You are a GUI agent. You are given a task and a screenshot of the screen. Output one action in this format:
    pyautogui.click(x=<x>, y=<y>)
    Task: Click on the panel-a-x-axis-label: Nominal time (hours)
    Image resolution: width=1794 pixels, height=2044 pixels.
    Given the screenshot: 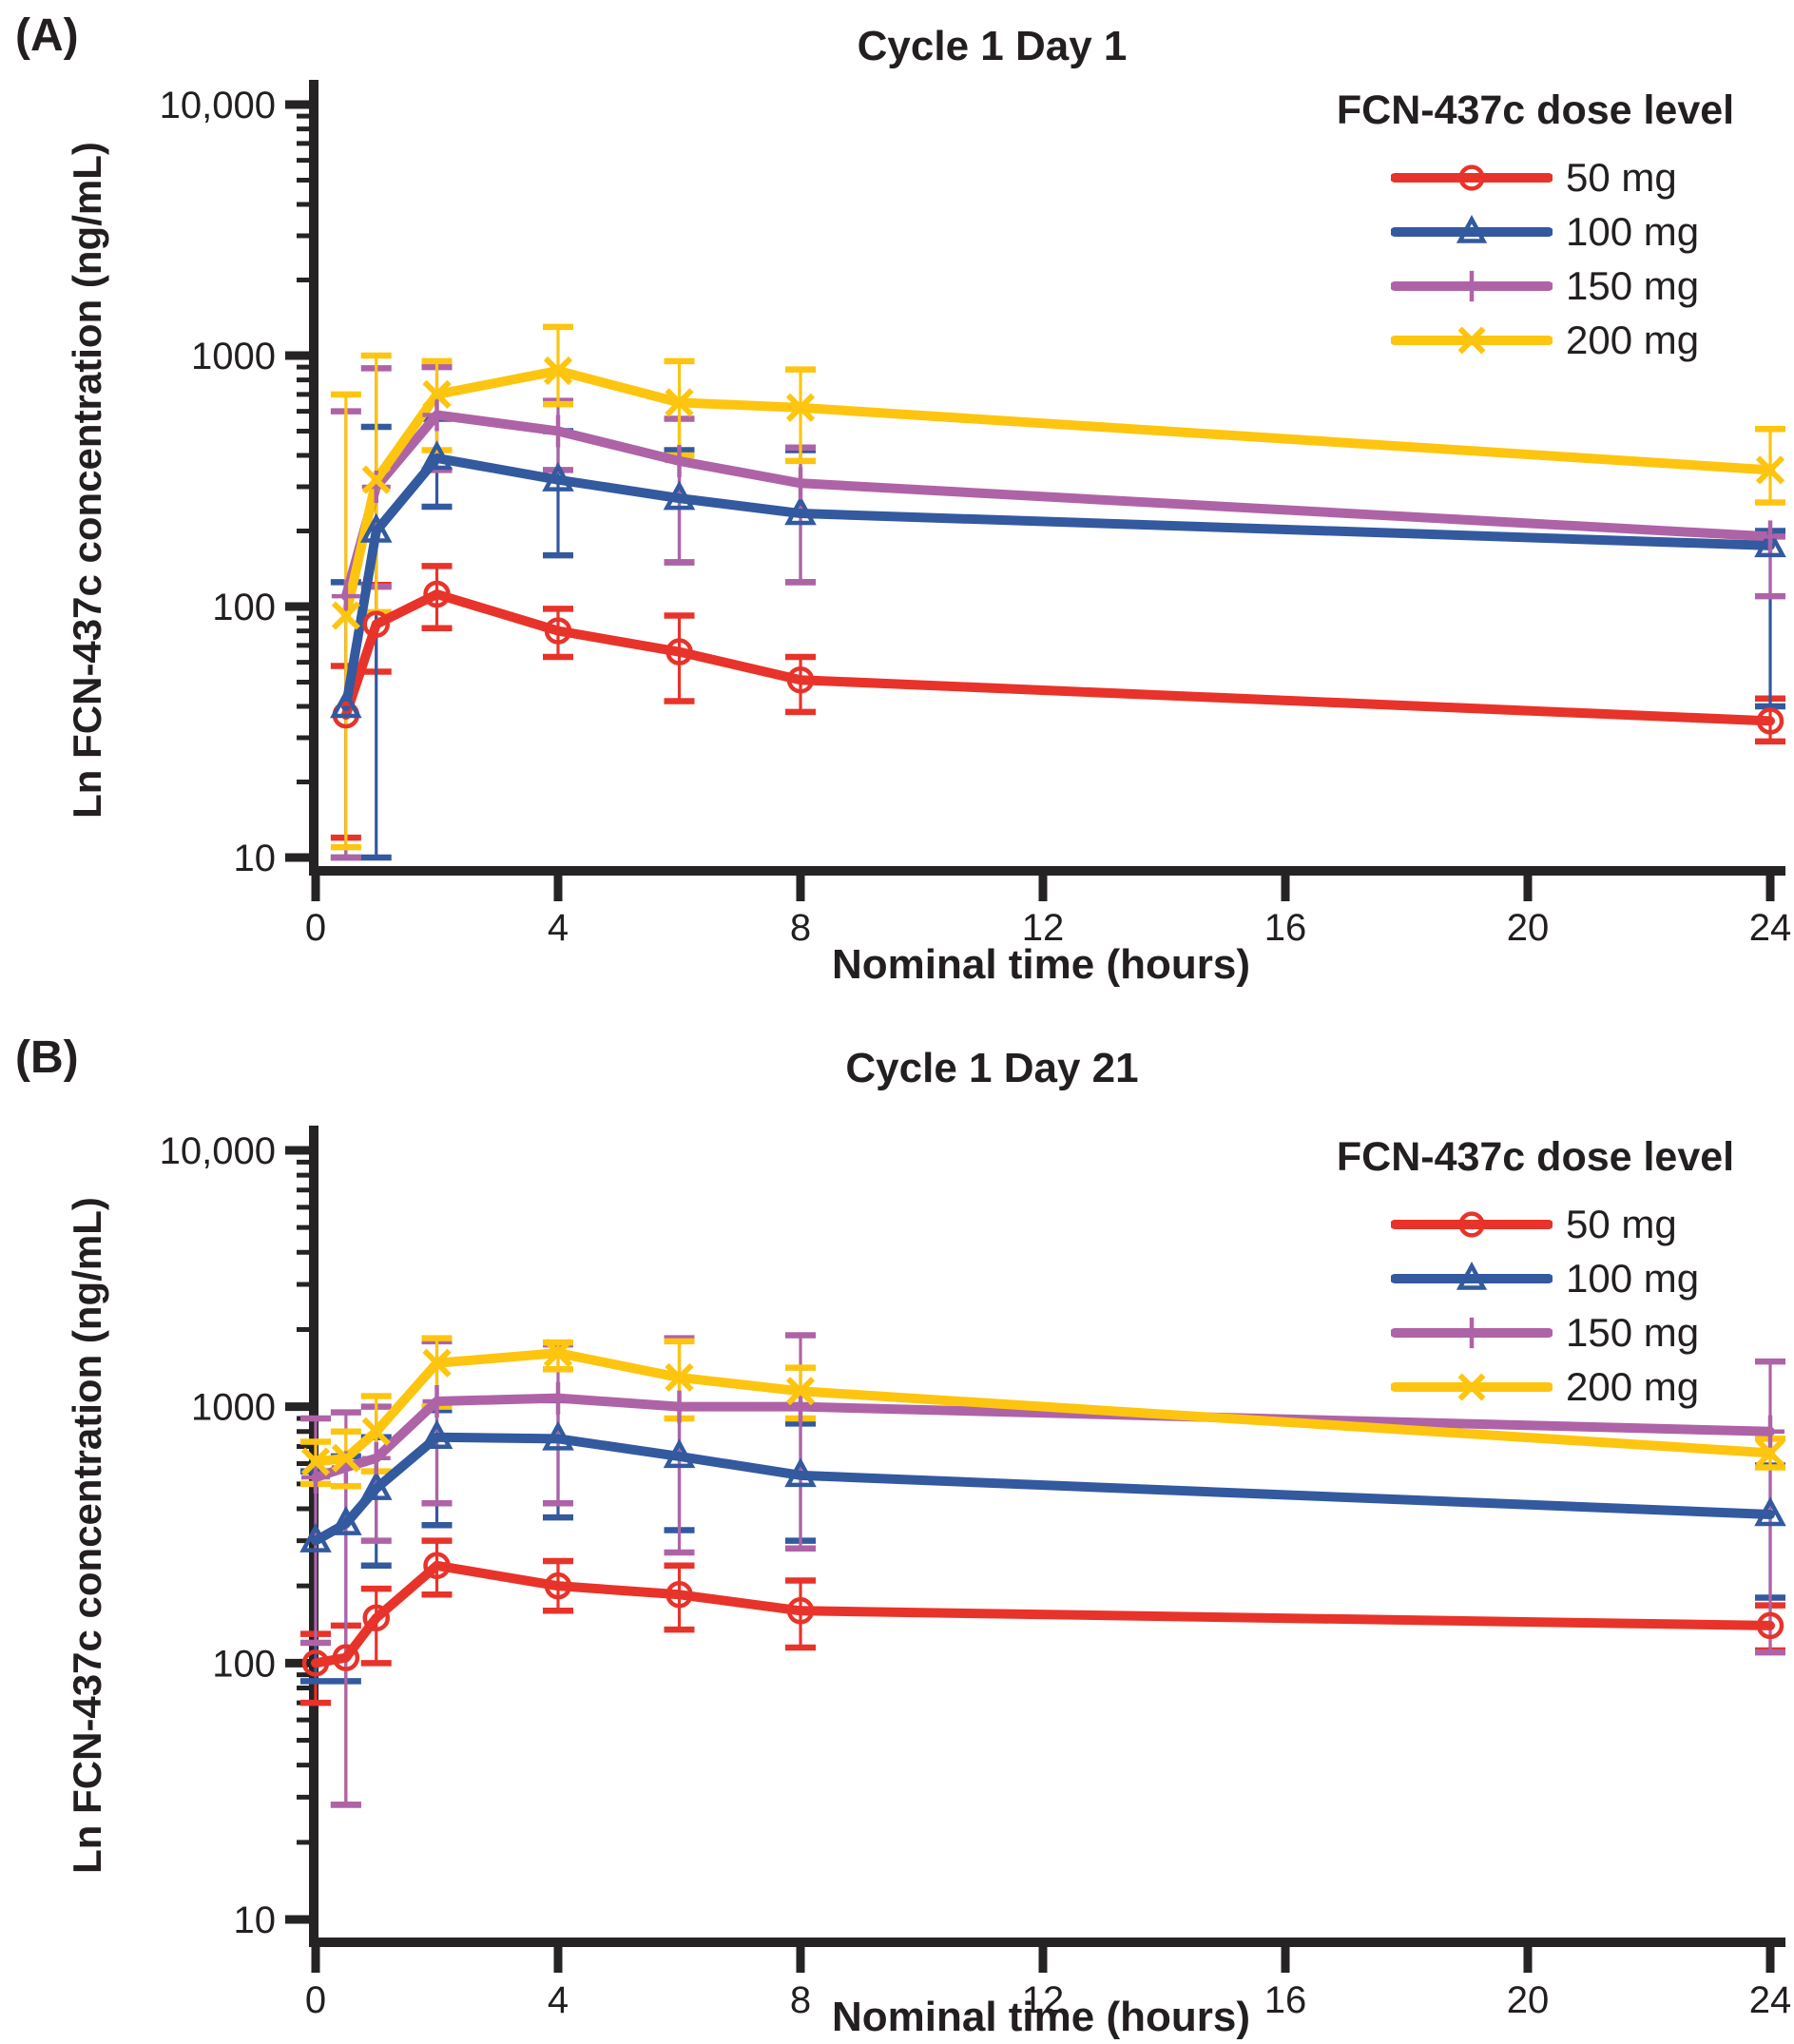 What is the action you would take?
    pyautogui.click(x=1041, y=965)
    